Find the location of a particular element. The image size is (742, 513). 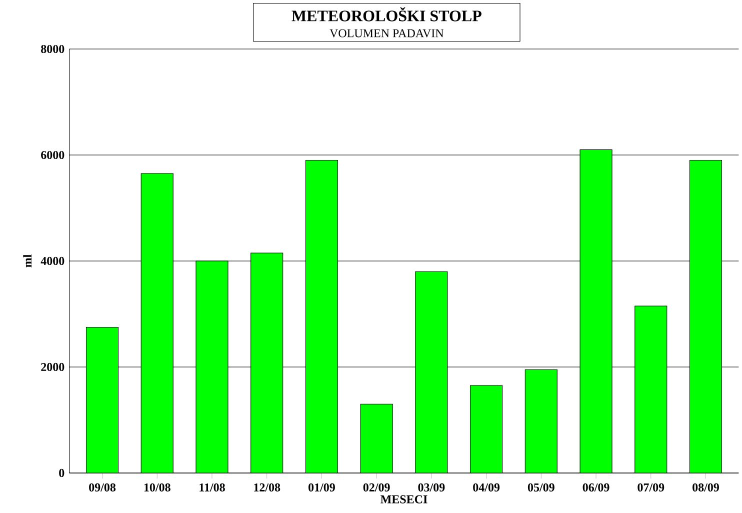

x-axis-title: MESECI is located at coordinates (404, 499).